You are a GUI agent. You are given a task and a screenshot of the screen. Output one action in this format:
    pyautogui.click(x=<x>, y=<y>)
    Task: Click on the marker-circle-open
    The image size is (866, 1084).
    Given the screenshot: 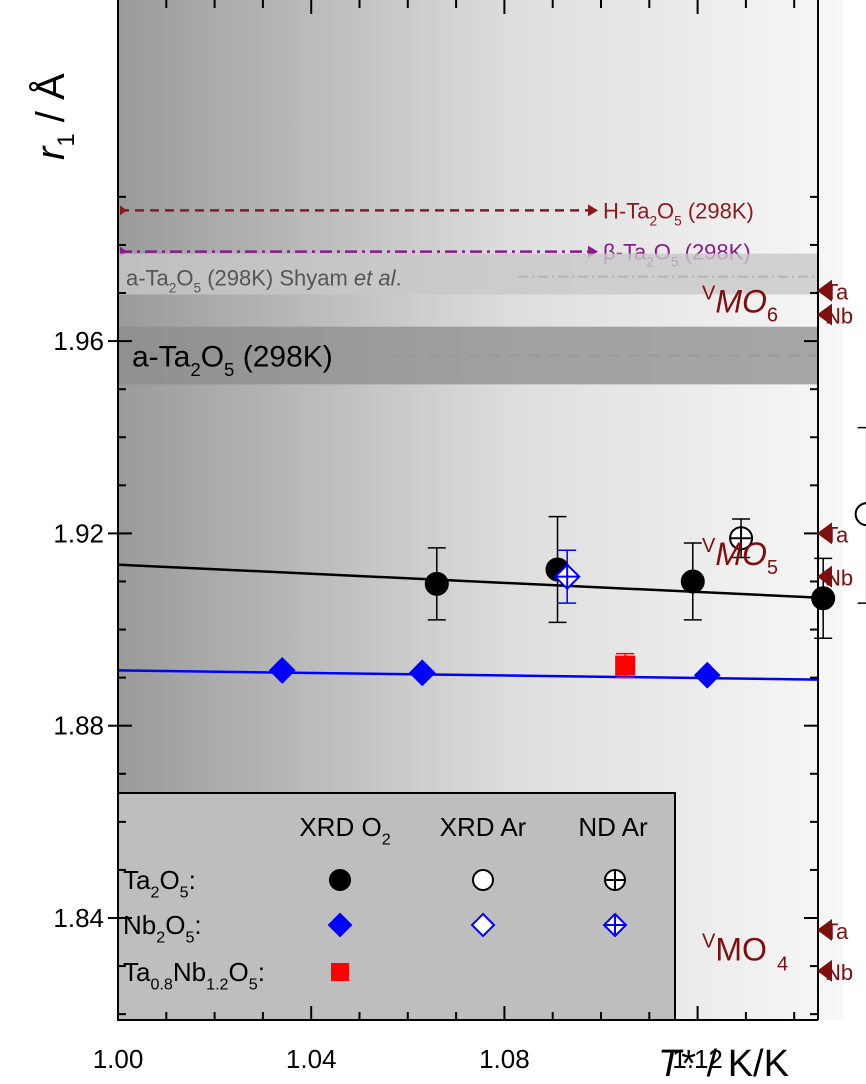 What is the action you would take?
    pyautogui.click(x=483, y=880)
    